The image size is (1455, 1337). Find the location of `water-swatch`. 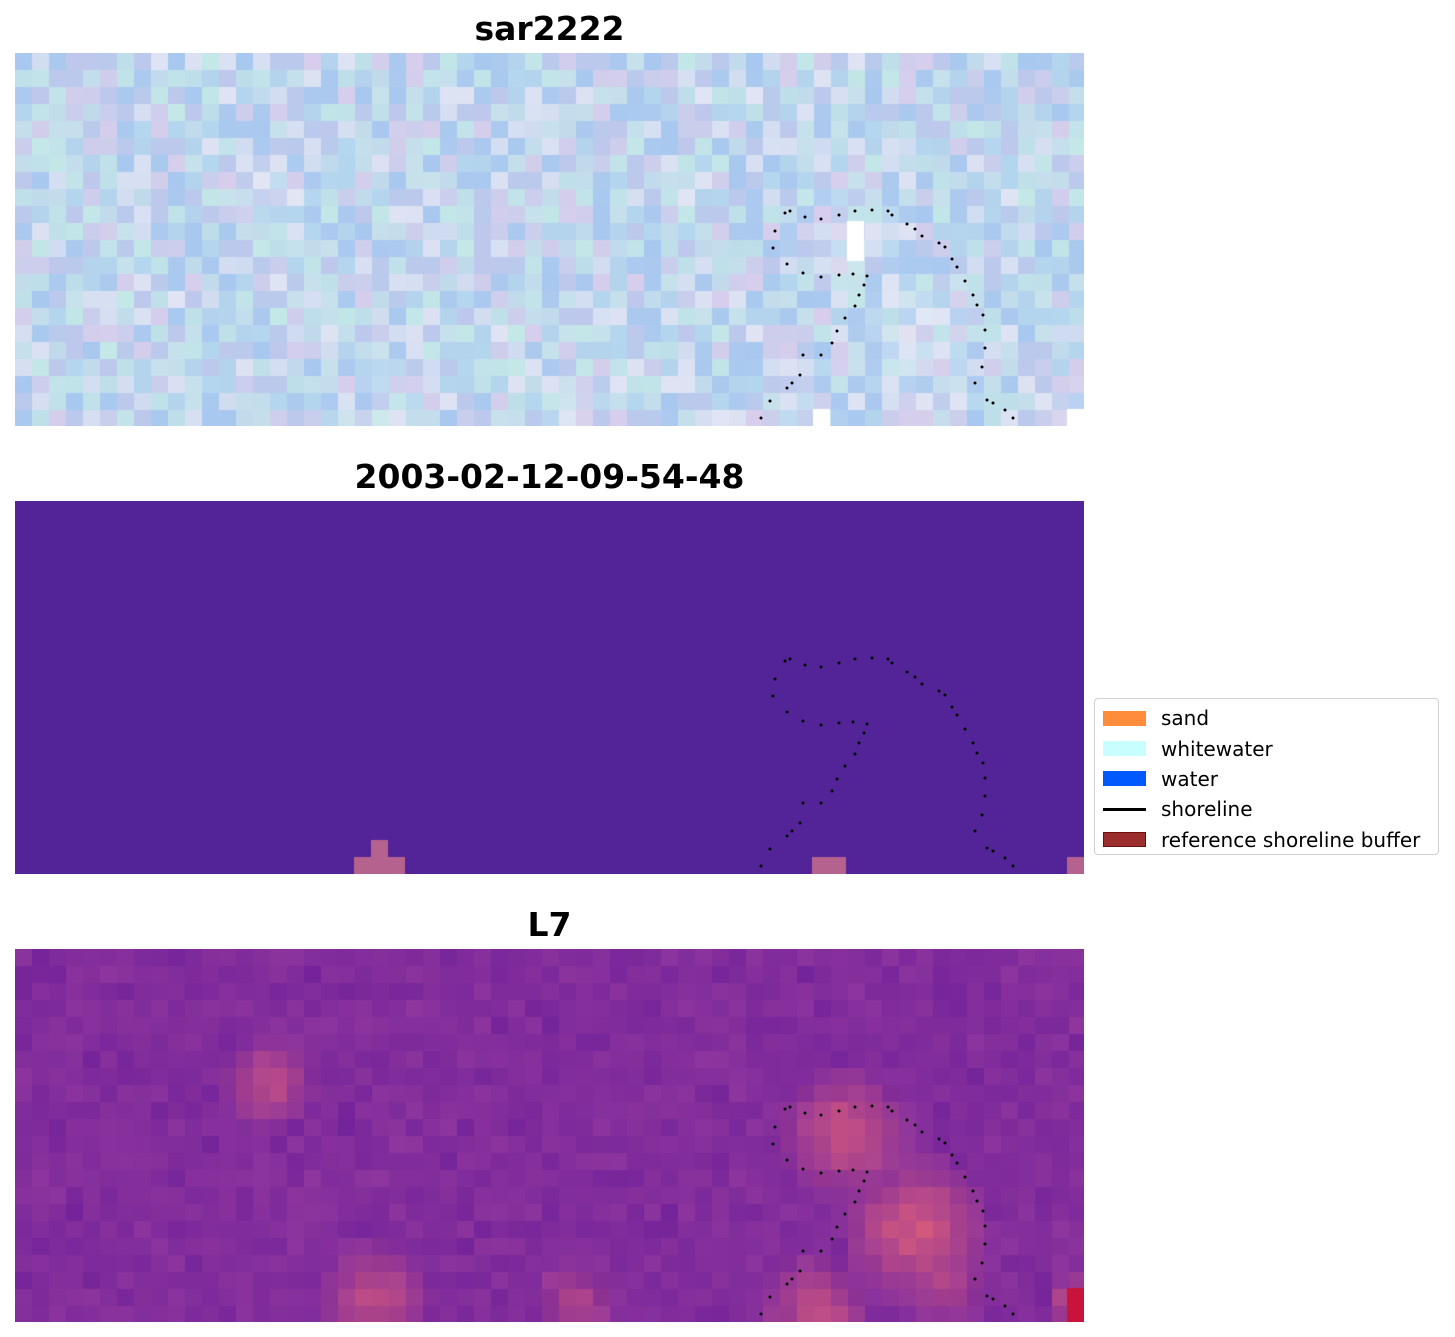

water-swatch is located at coordinates (1124, 779).